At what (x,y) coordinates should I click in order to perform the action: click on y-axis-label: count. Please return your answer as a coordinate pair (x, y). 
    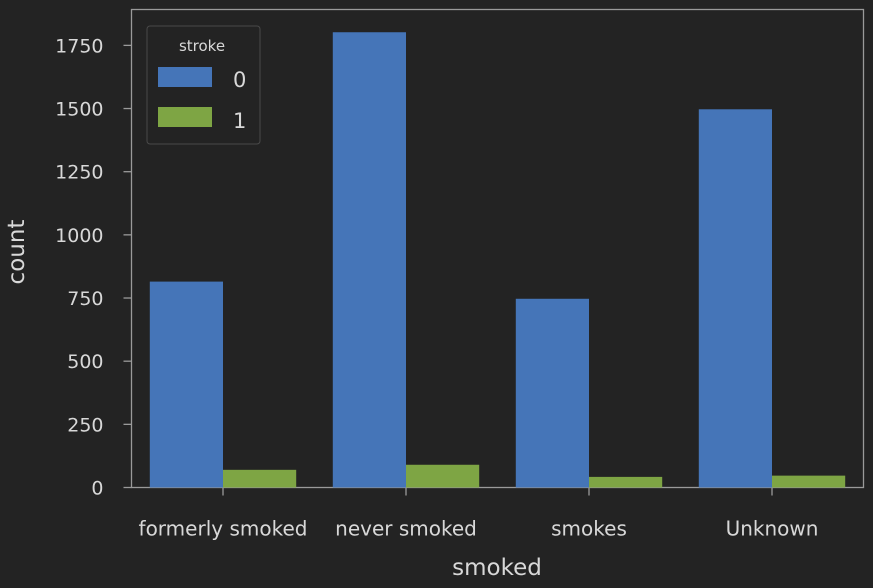
    Looking at the image, I should click on (17, 252).